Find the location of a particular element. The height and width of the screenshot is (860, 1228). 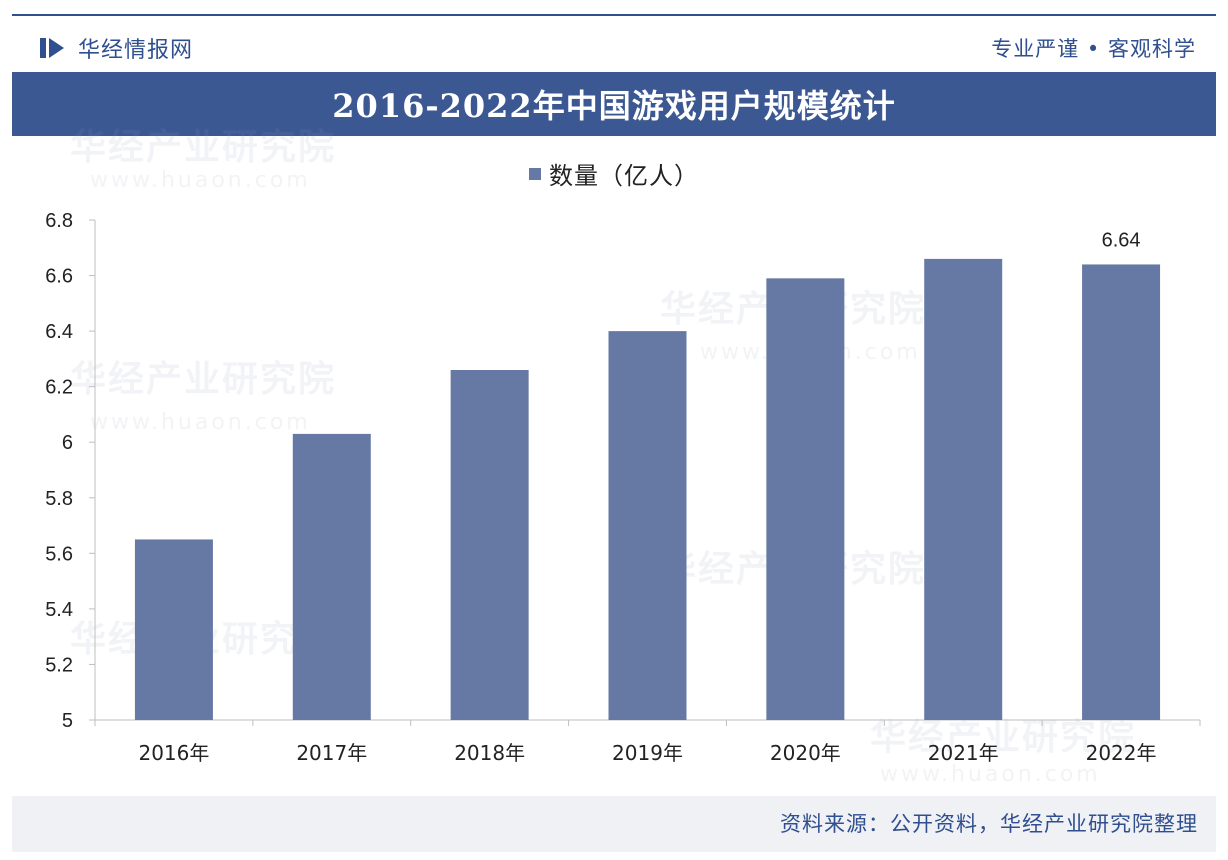

brand-name: 华经情报网 is located at coordinates (136, 50).